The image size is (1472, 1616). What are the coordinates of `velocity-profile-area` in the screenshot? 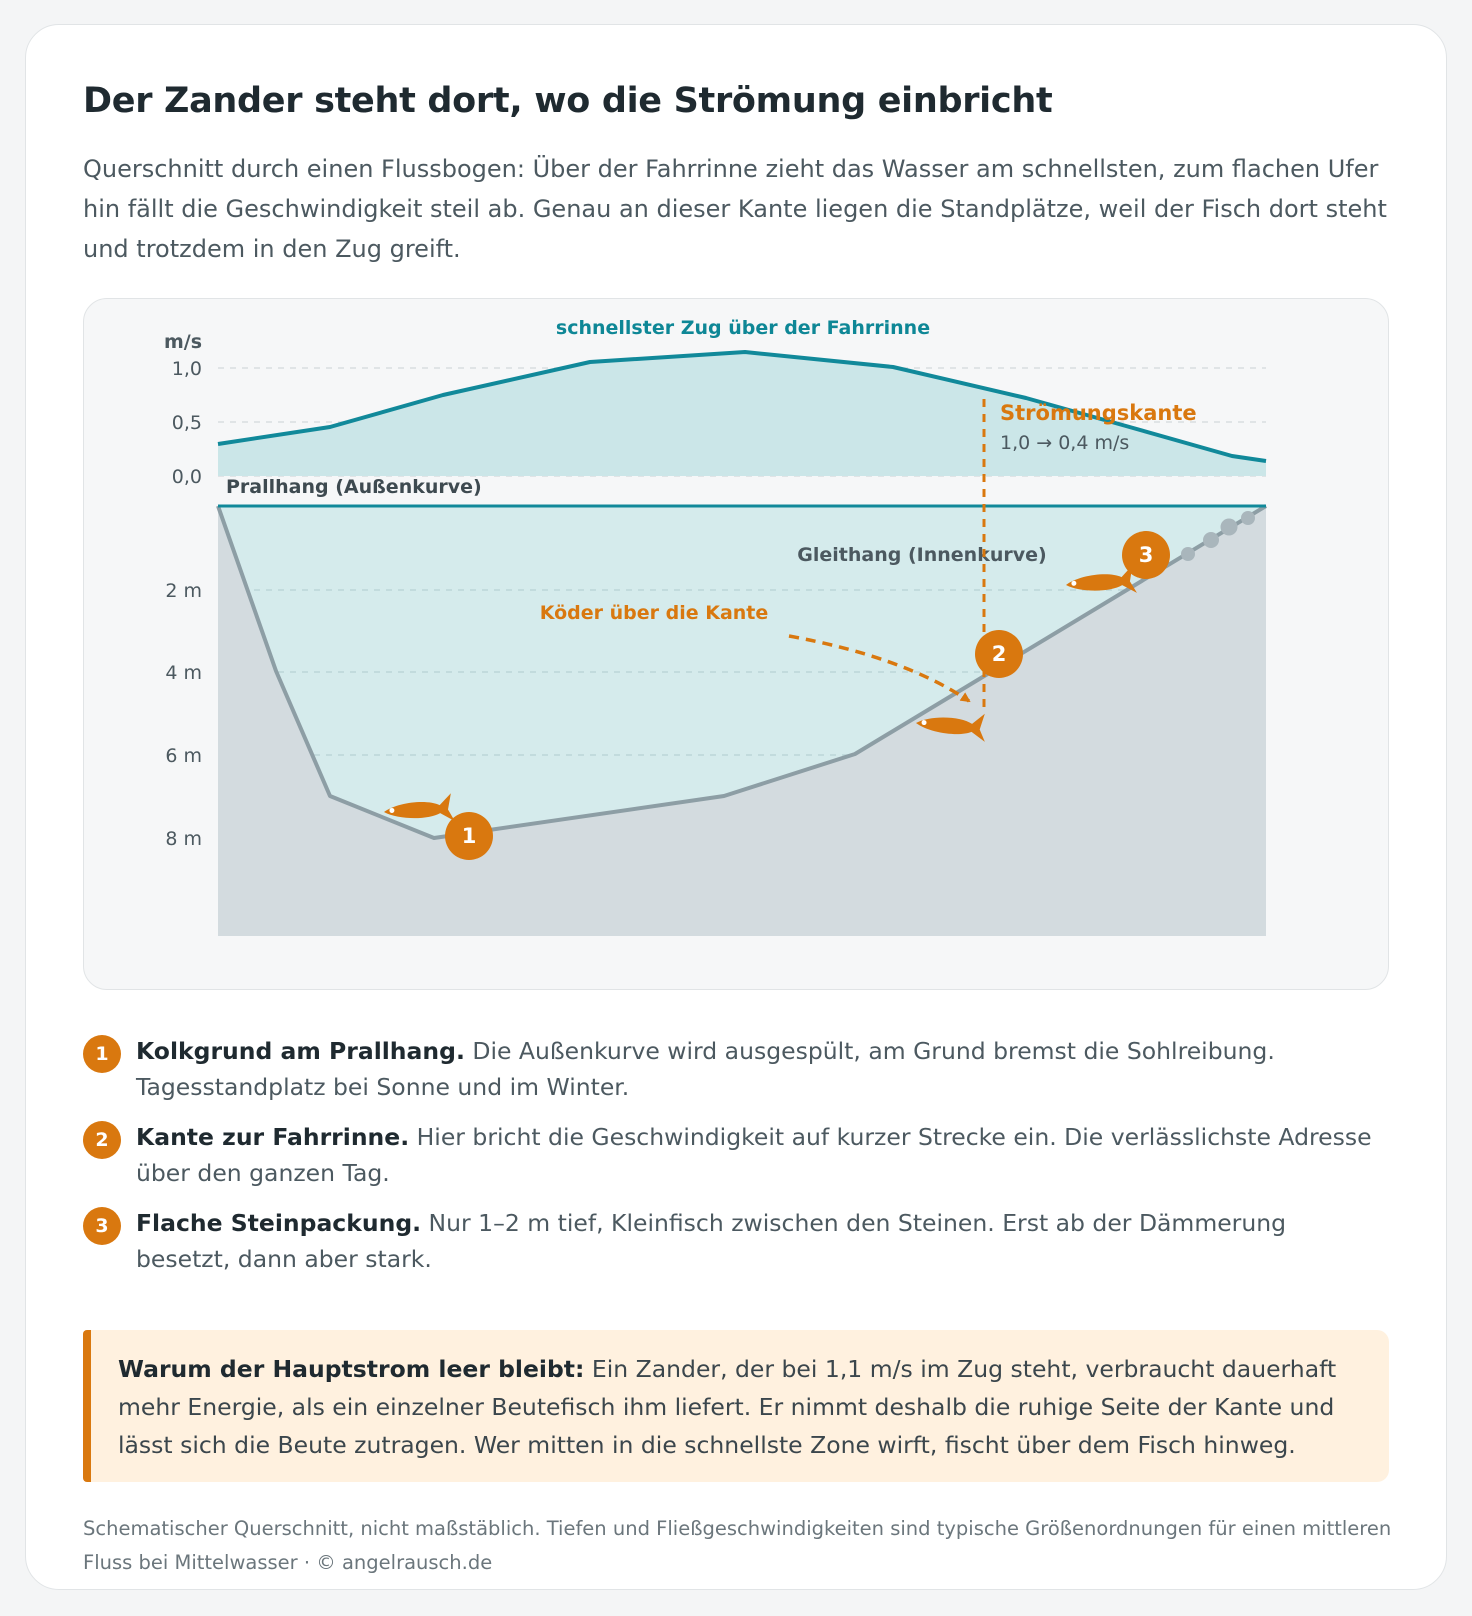 It's located at (742, 414).